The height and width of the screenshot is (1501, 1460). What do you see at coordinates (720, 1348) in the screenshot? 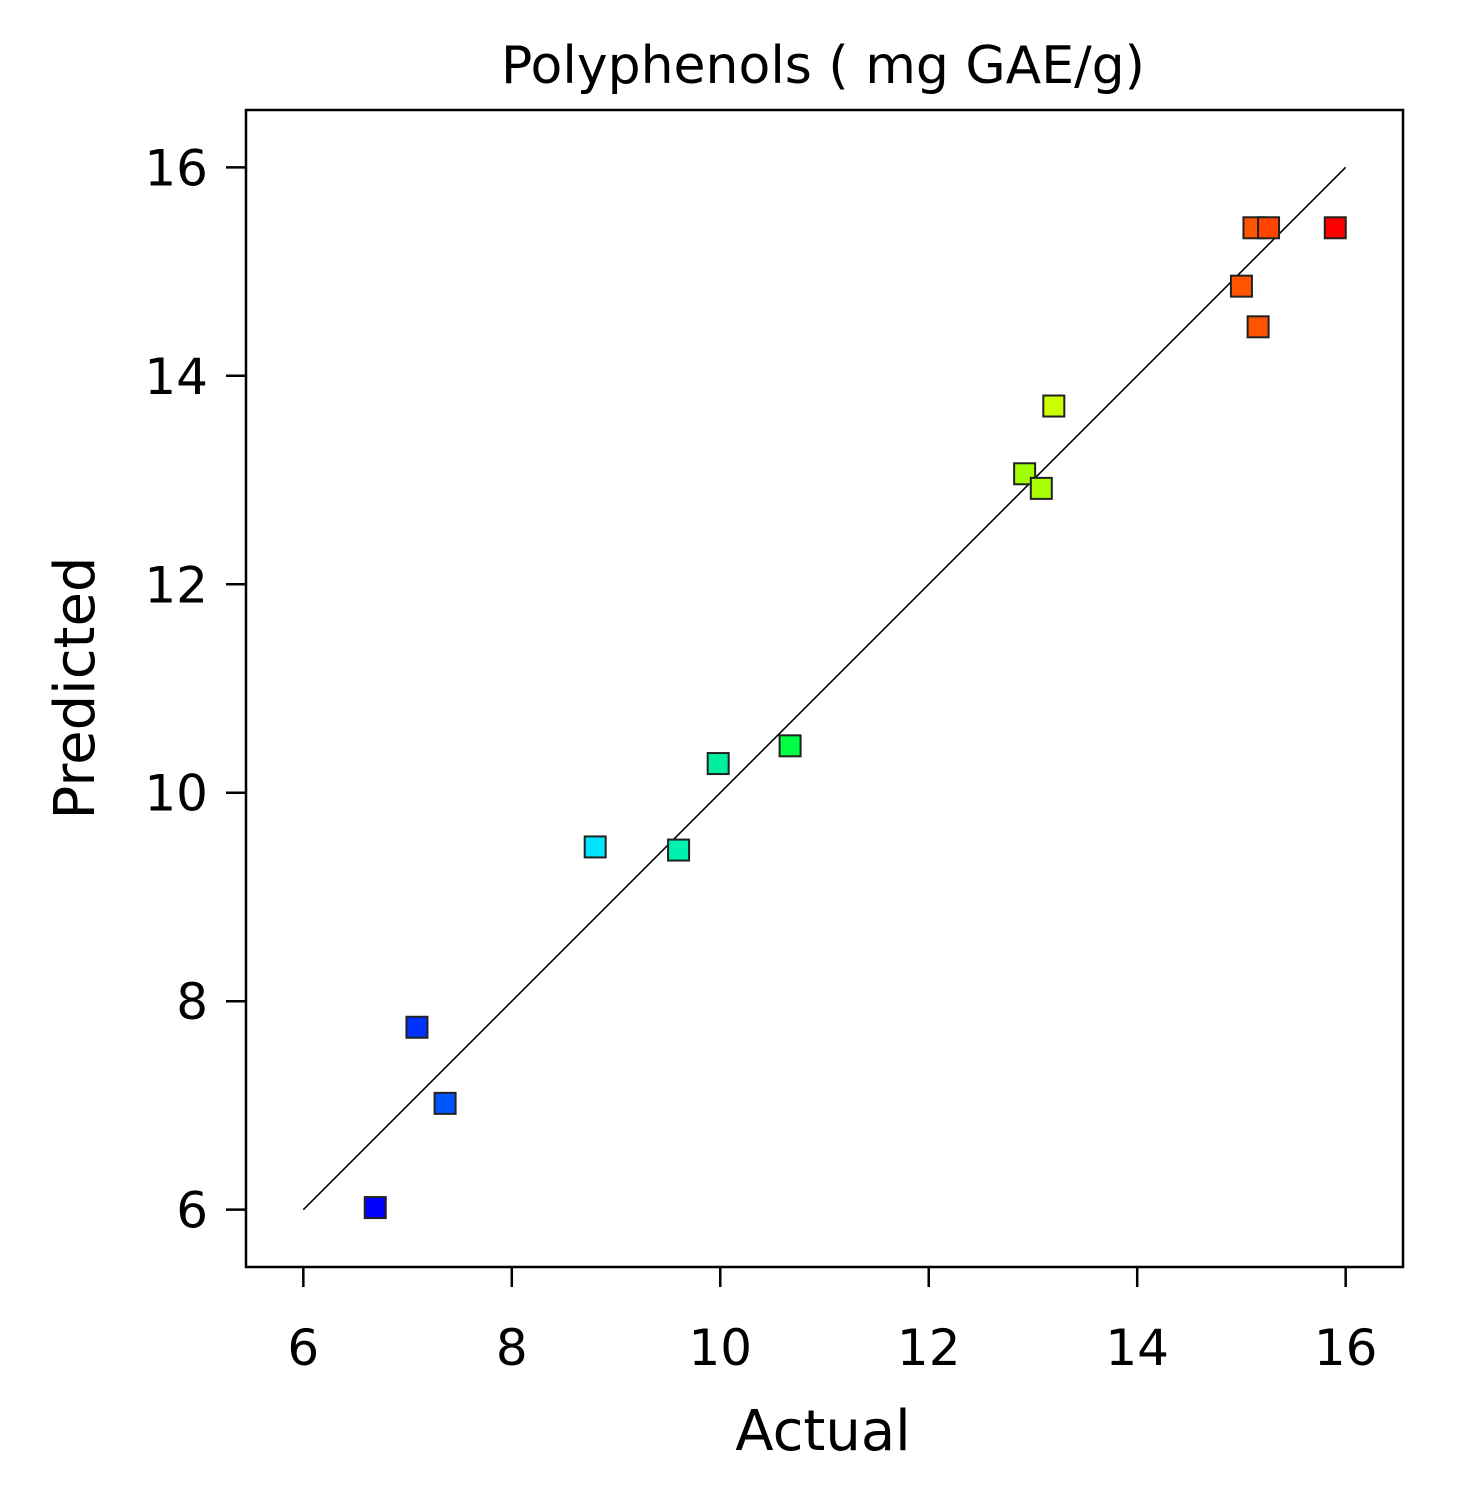
I see `x-tick-label: 10` at bounding box center [720, 1348].